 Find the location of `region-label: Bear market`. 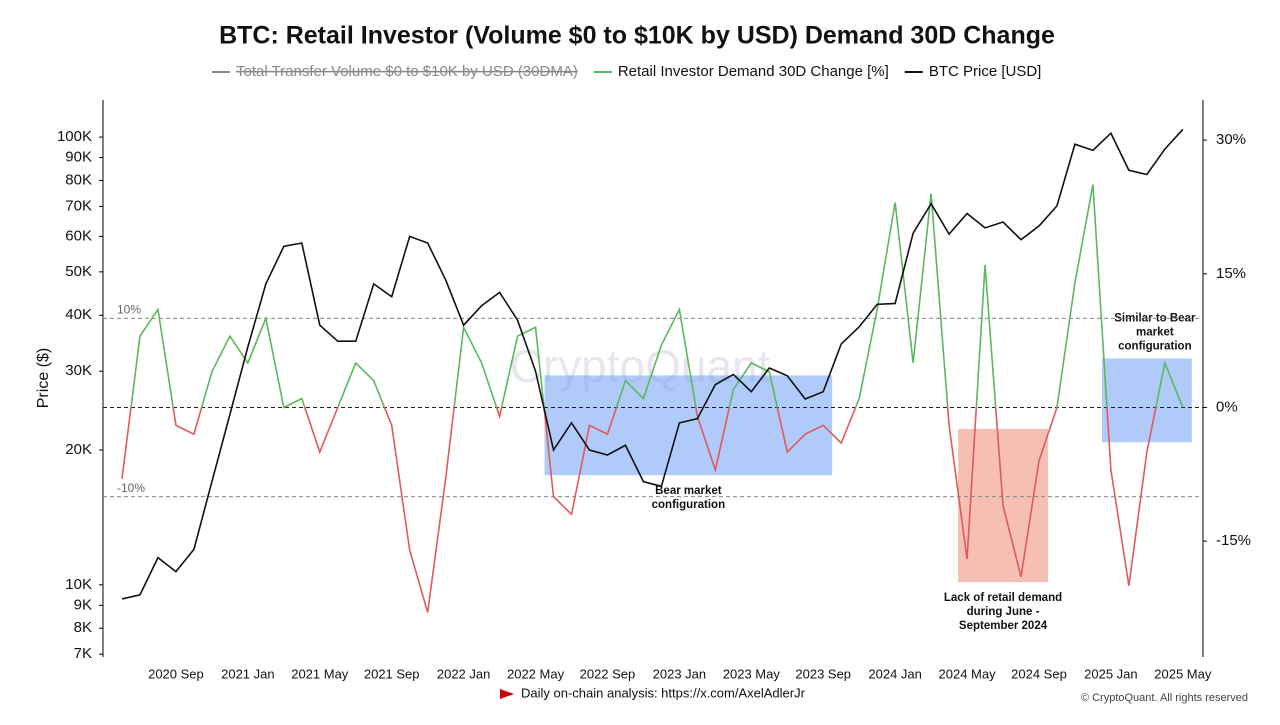

region-label: Bear market is located at coordinates (688, 491).